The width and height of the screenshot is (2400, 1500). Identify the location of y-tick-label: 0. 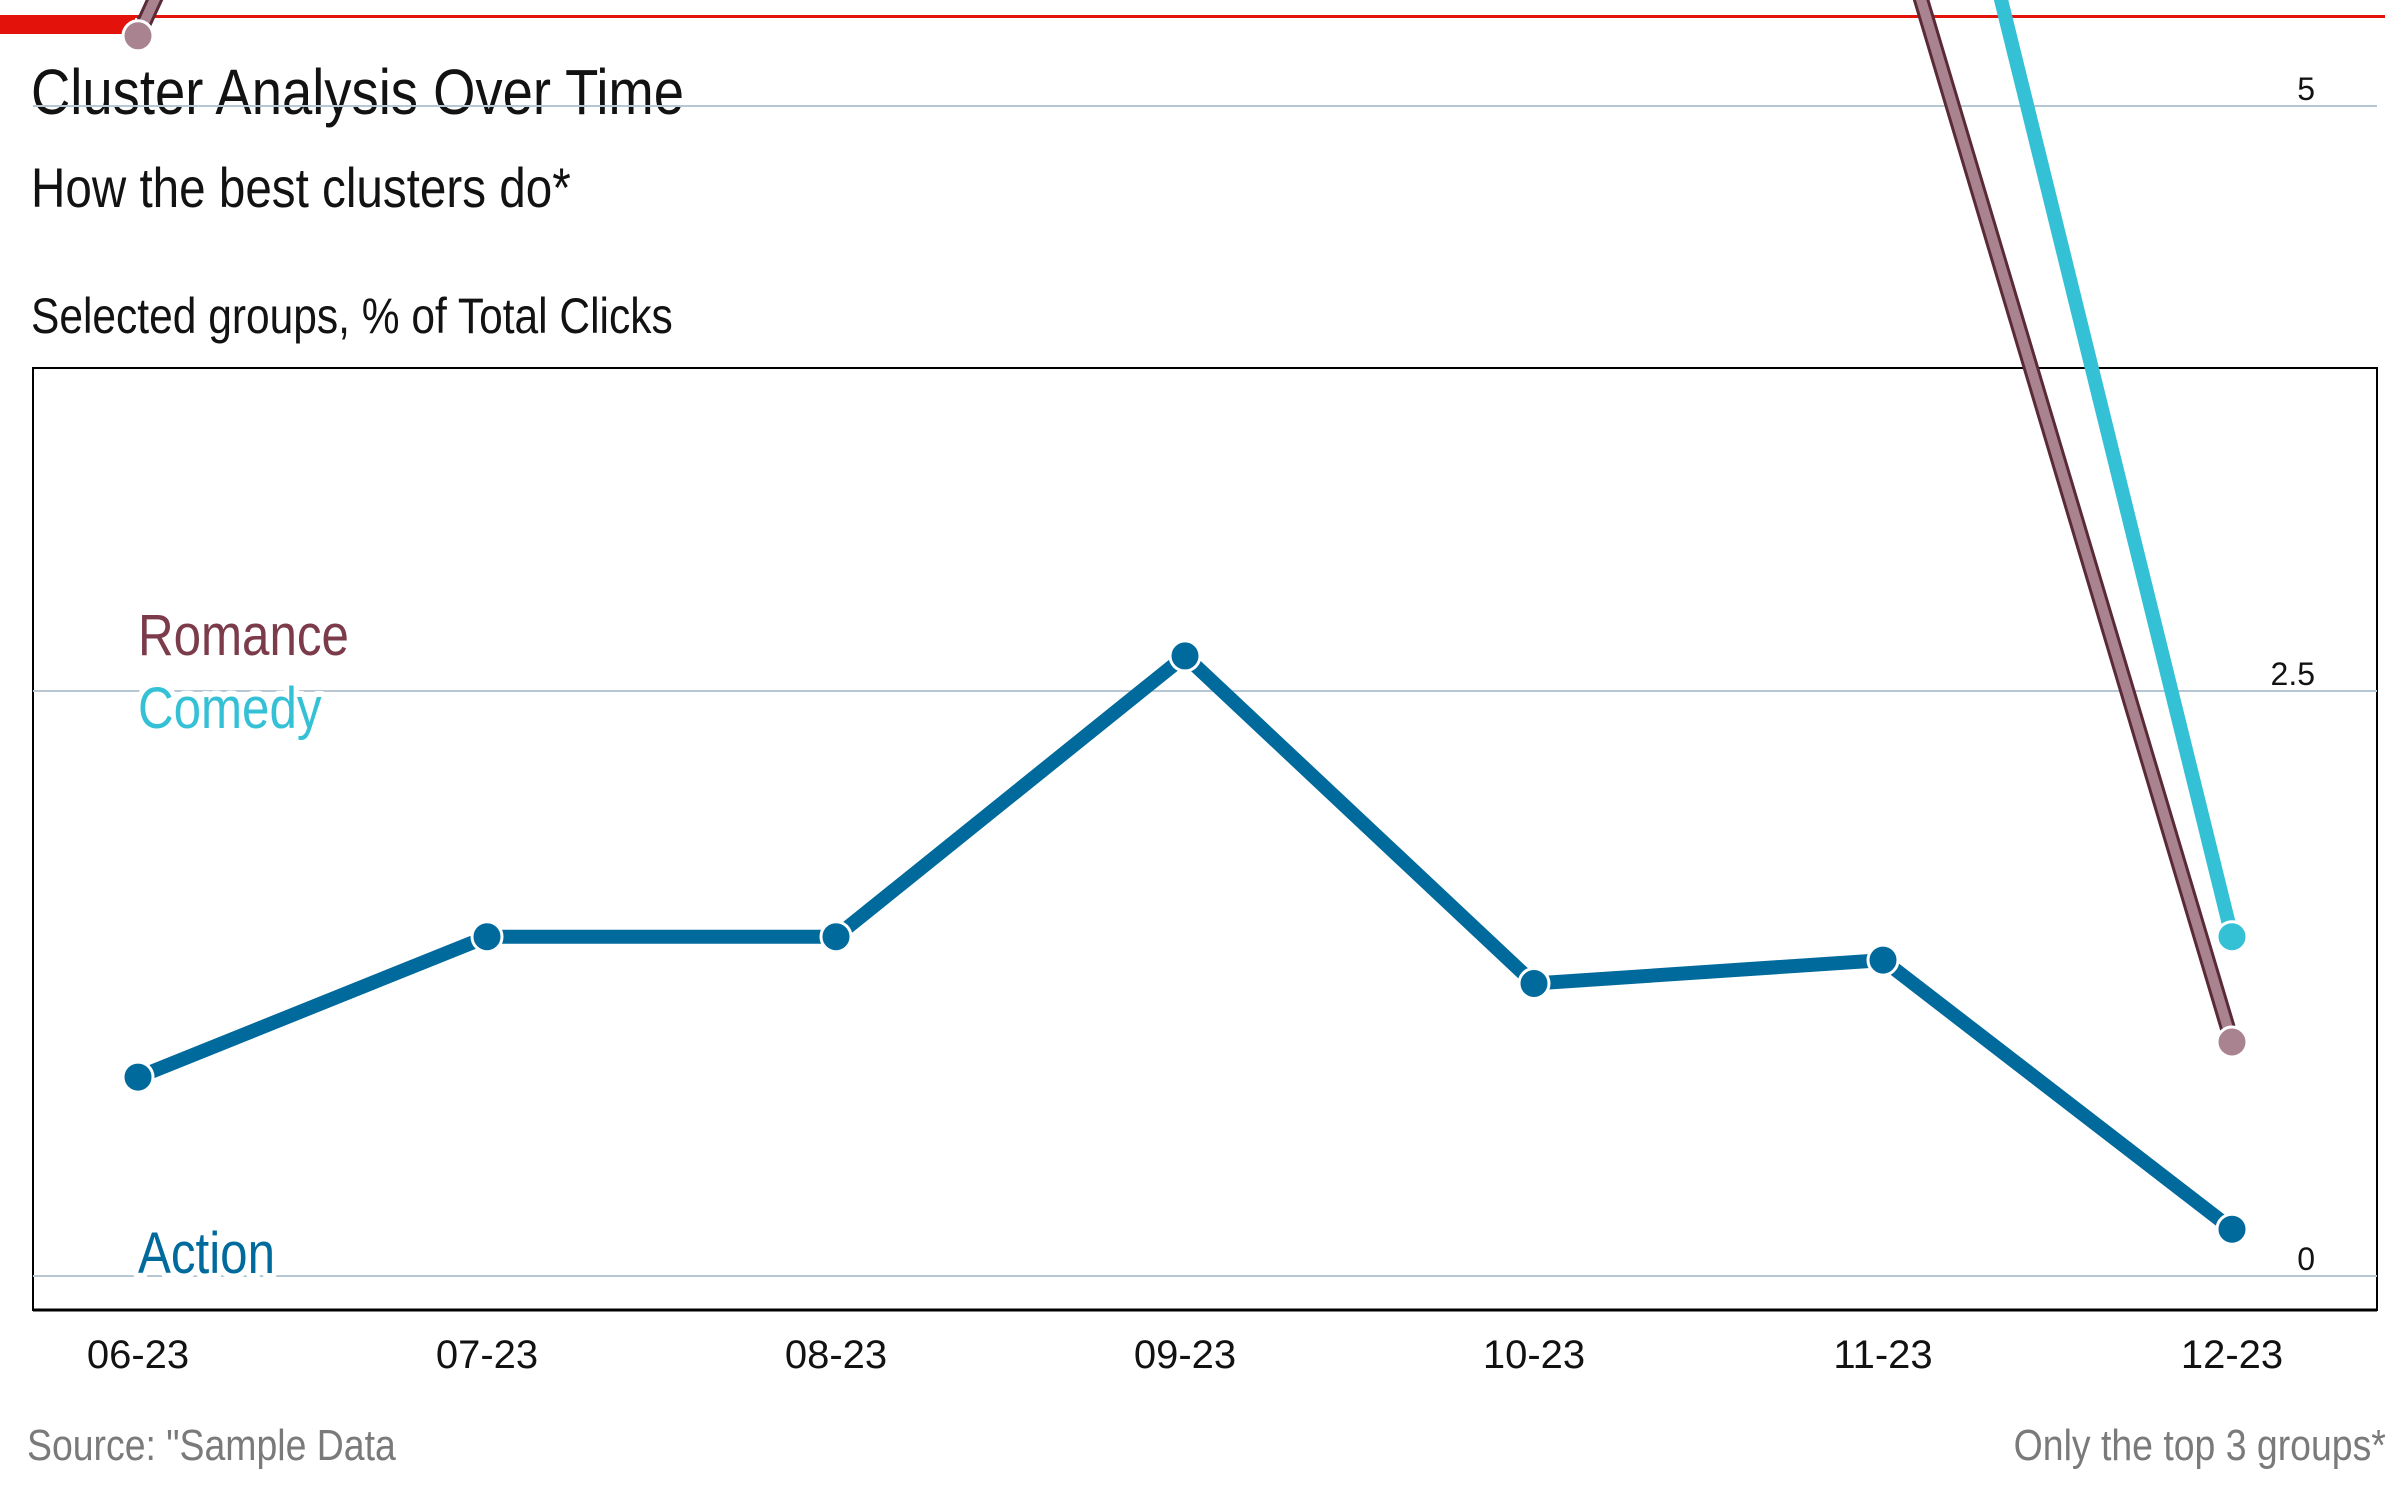
(2306, 1259).